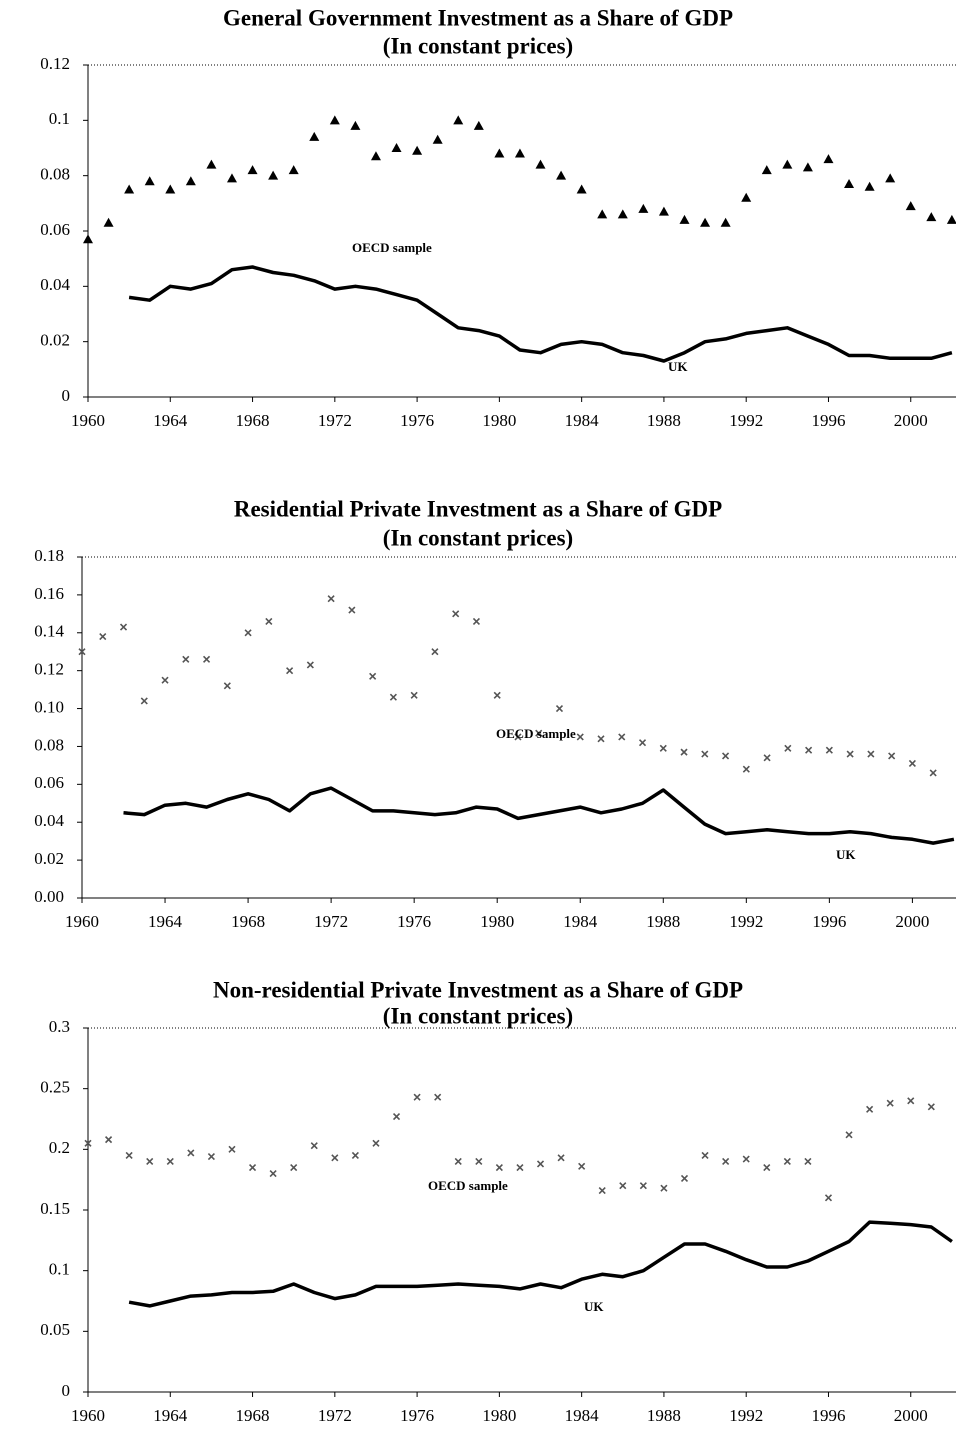  Describe the element at coordinates (55, 340) in the screenshot. I see `y-tick-label: 0.02` at that location.